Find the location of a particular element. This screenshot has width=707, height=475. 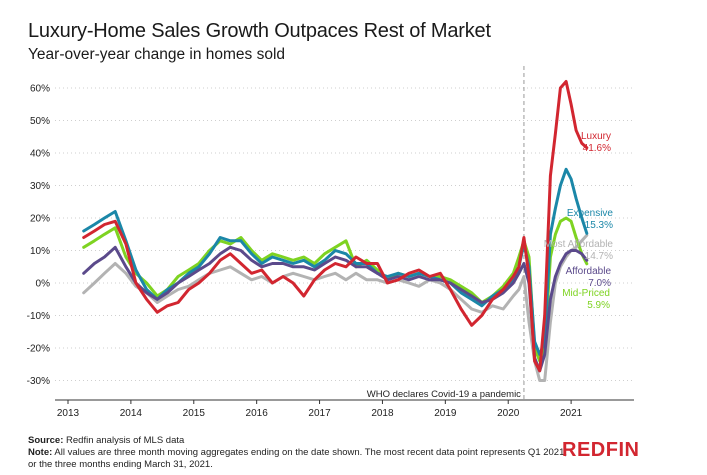

series-label-most-affordable: Most Affordable is located at coordinates (579, 244).